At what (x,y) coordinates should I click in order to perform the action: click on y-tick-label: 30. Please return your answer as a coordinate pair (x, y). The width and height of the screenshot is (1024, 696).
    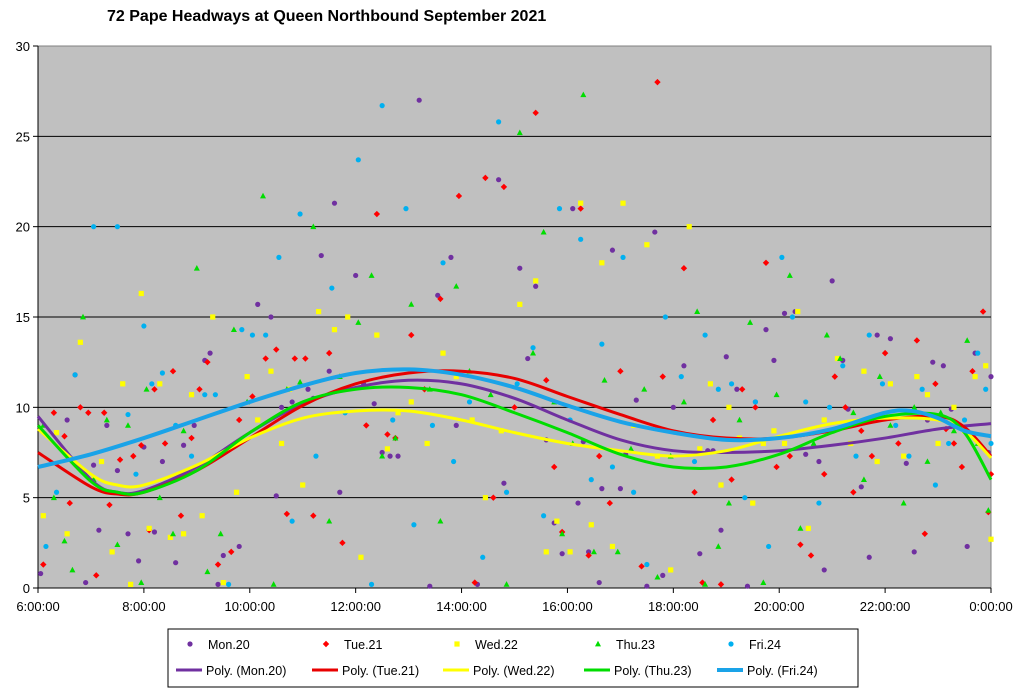
    Looking at the image, I should click on (23, 46).